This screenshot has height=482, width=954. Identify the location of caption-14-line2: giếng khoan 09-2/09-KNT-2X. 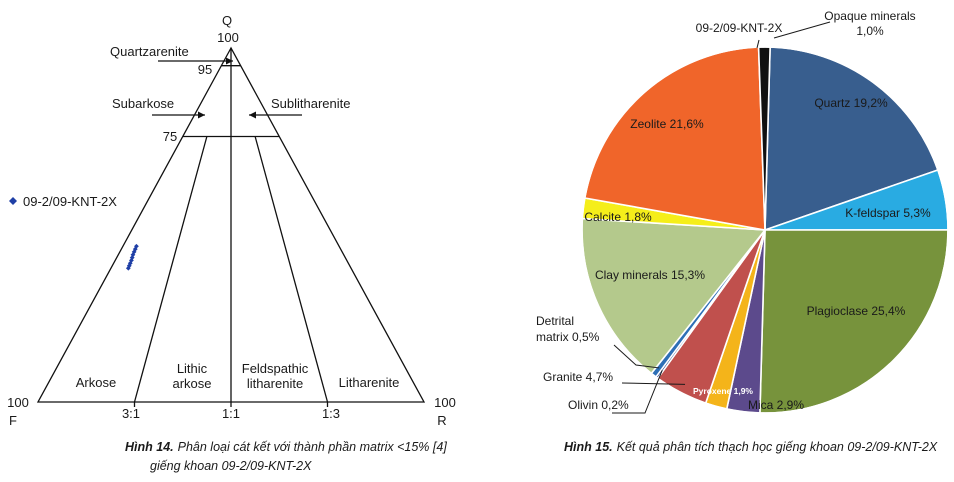
(231, 466).